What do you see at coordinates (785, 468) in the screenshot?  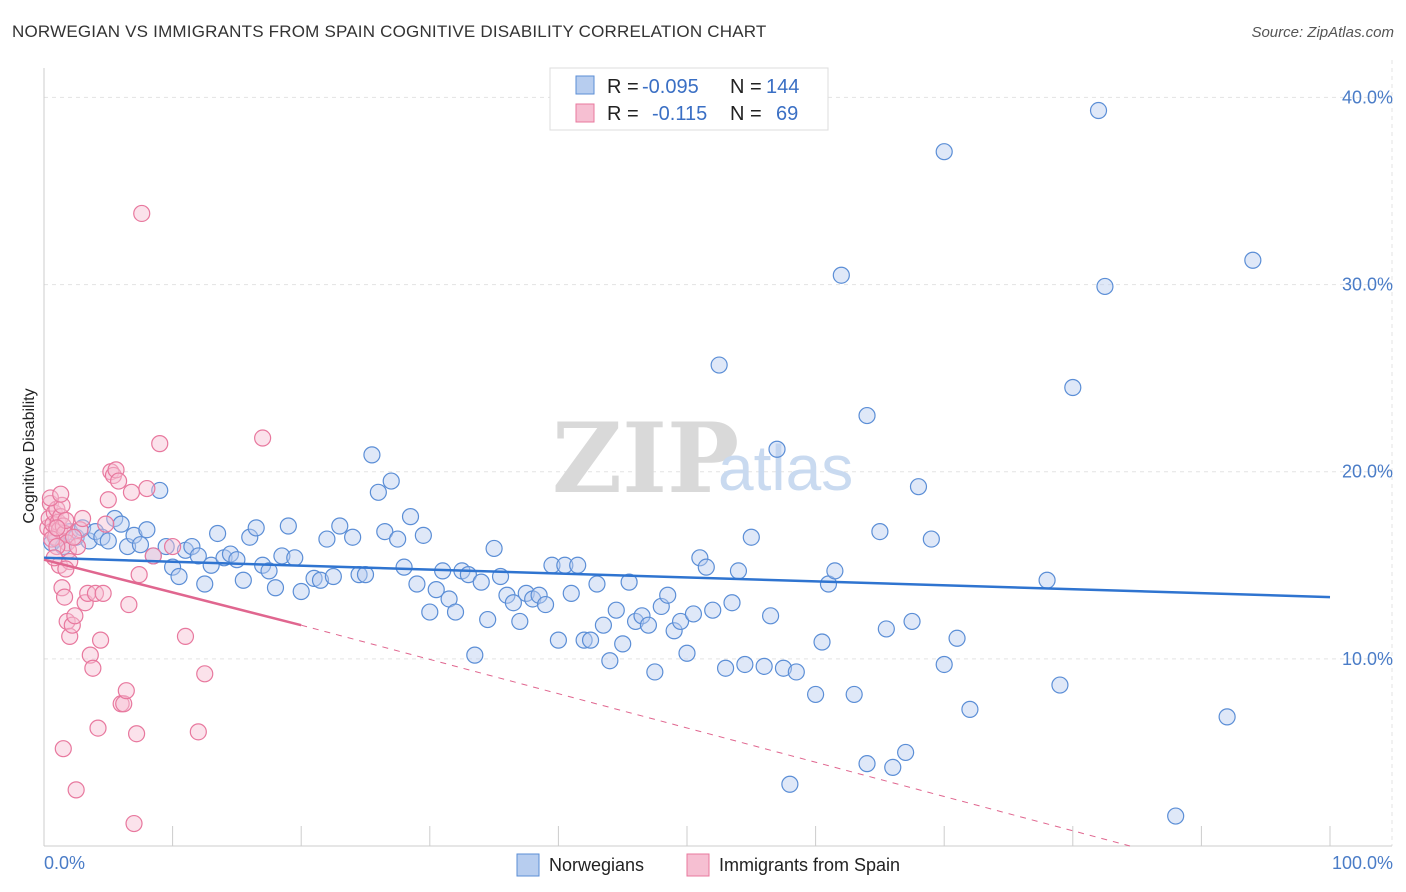 I see `watermark-atlas: atlas` at bounding box center [785, 468].